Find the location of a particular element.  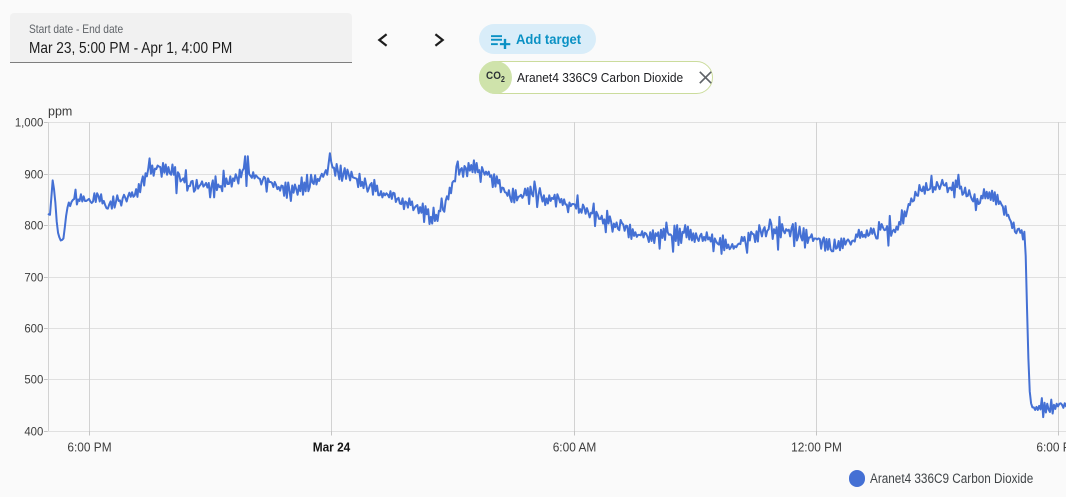

chip-close-button is located at coordinates (706, 78).